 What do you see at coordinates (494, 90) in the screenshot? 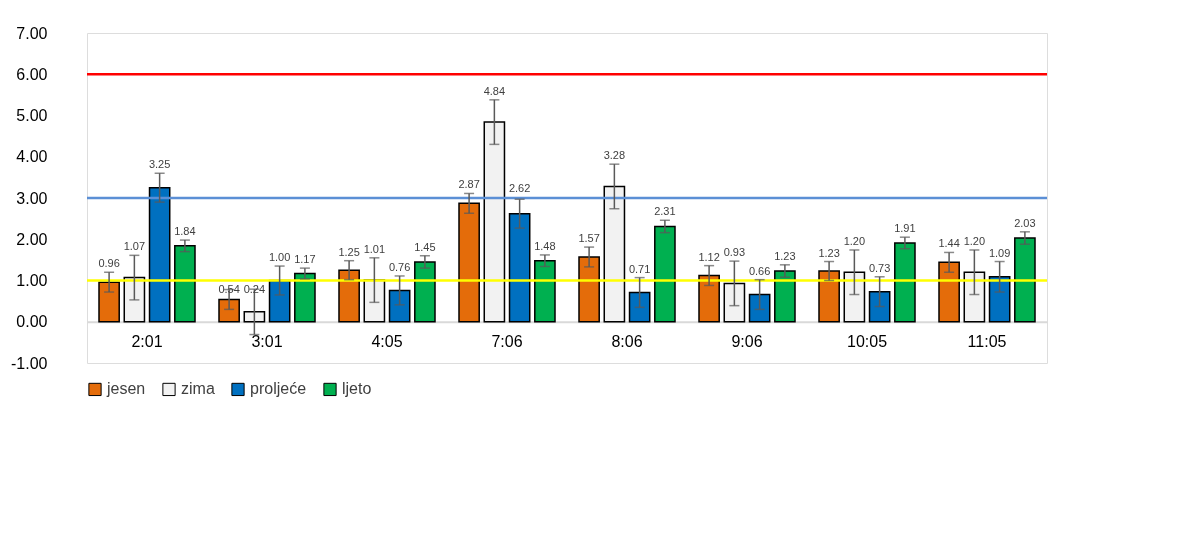
I see `data-label: 4.84` at bounding box center [494, 90].